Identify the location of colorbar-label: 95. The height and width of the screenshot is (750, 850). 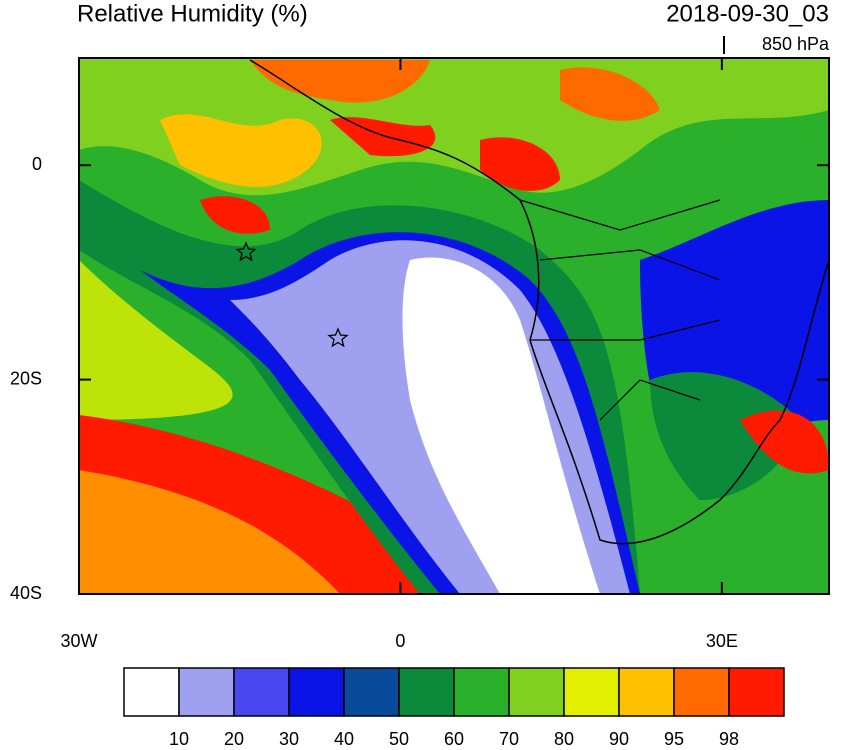
(674, 739).